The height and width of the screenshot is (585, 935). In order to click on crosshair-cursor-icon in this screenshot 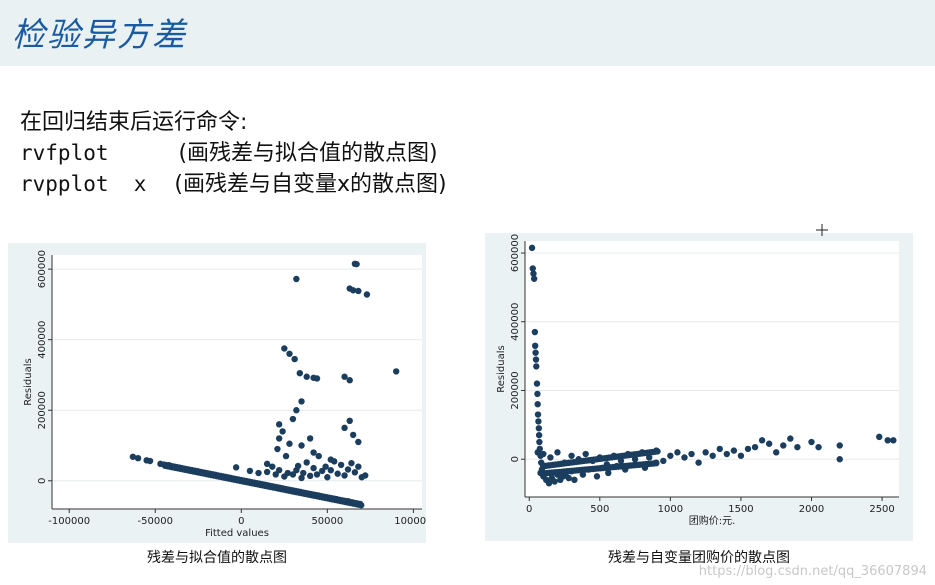, I will do `click(822, 230)`.